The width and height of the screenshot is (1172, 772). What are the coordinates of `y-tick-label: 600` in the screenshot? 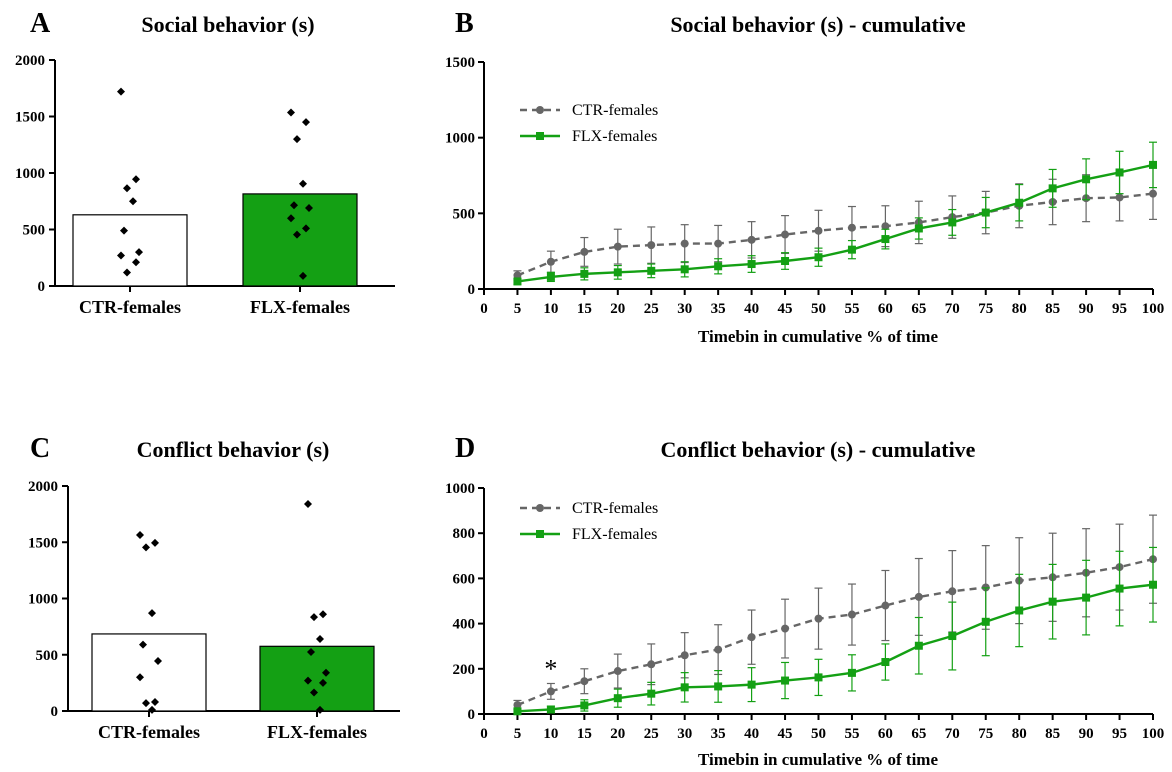 It's located at (464, 579).